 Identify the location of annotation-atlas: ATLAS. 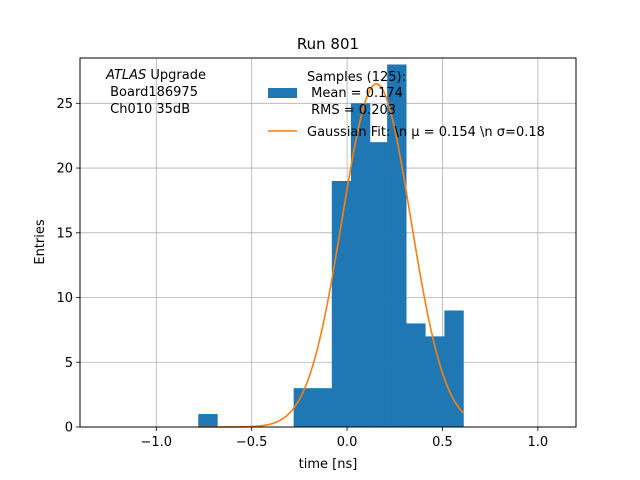
(125, 75).